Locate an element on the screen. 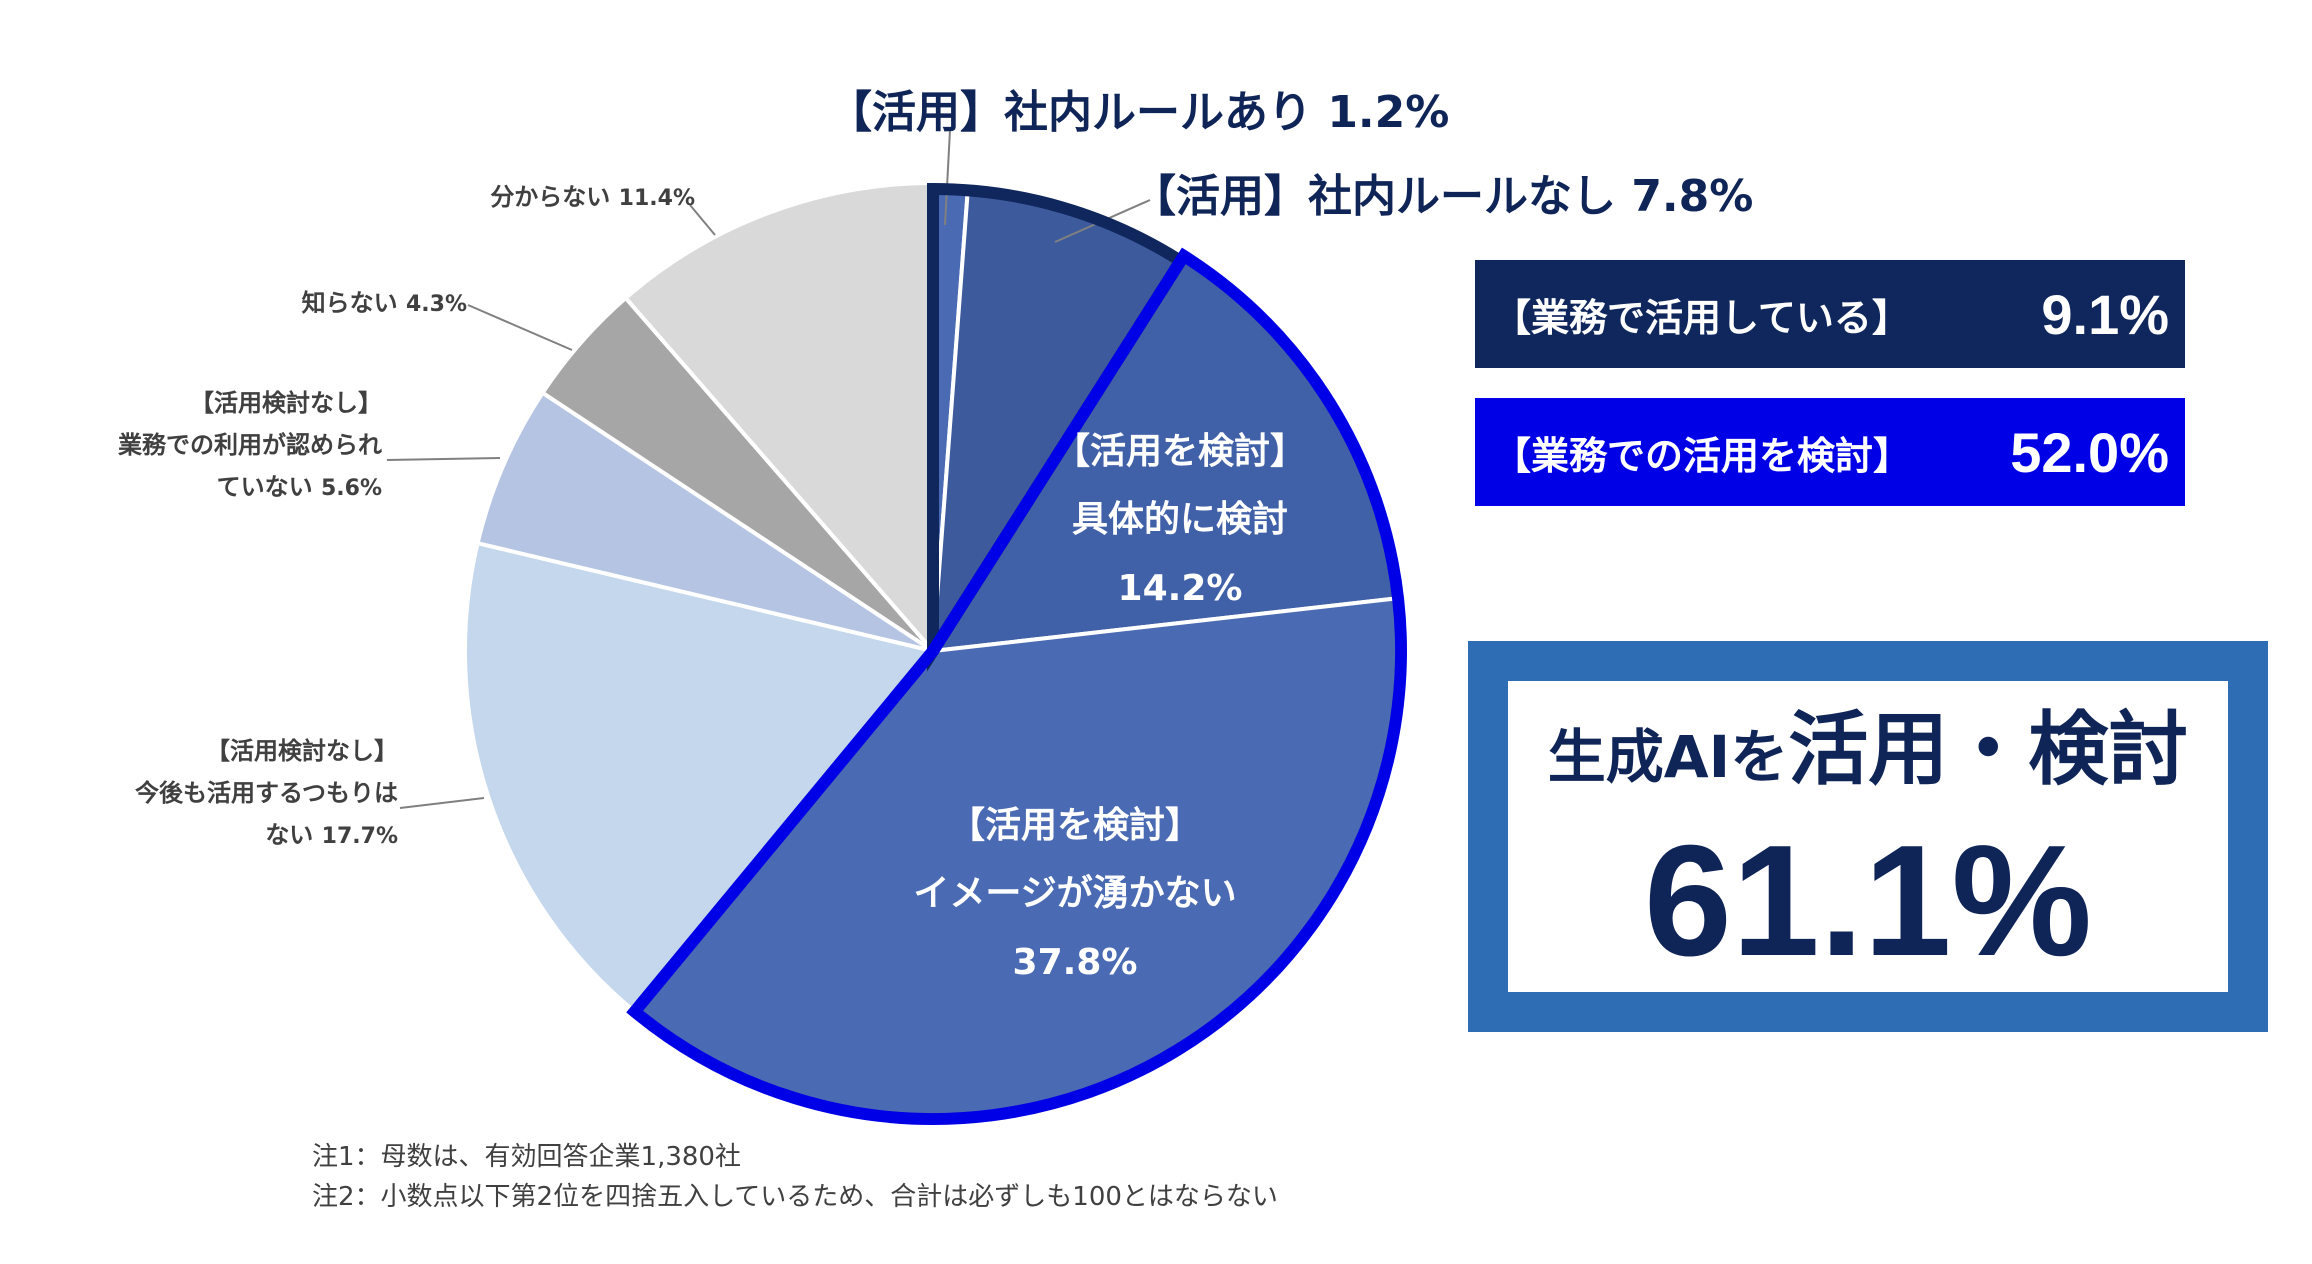  leader-line-dont-know is located at coordinates (702, 220).